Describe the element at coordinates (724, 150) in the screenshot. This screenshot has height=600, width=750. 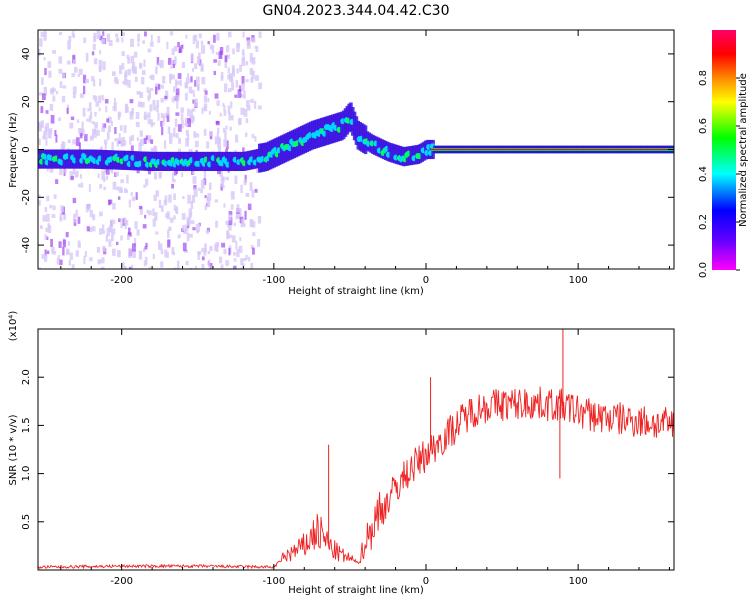
I see `colorbar-gradient` at that location.